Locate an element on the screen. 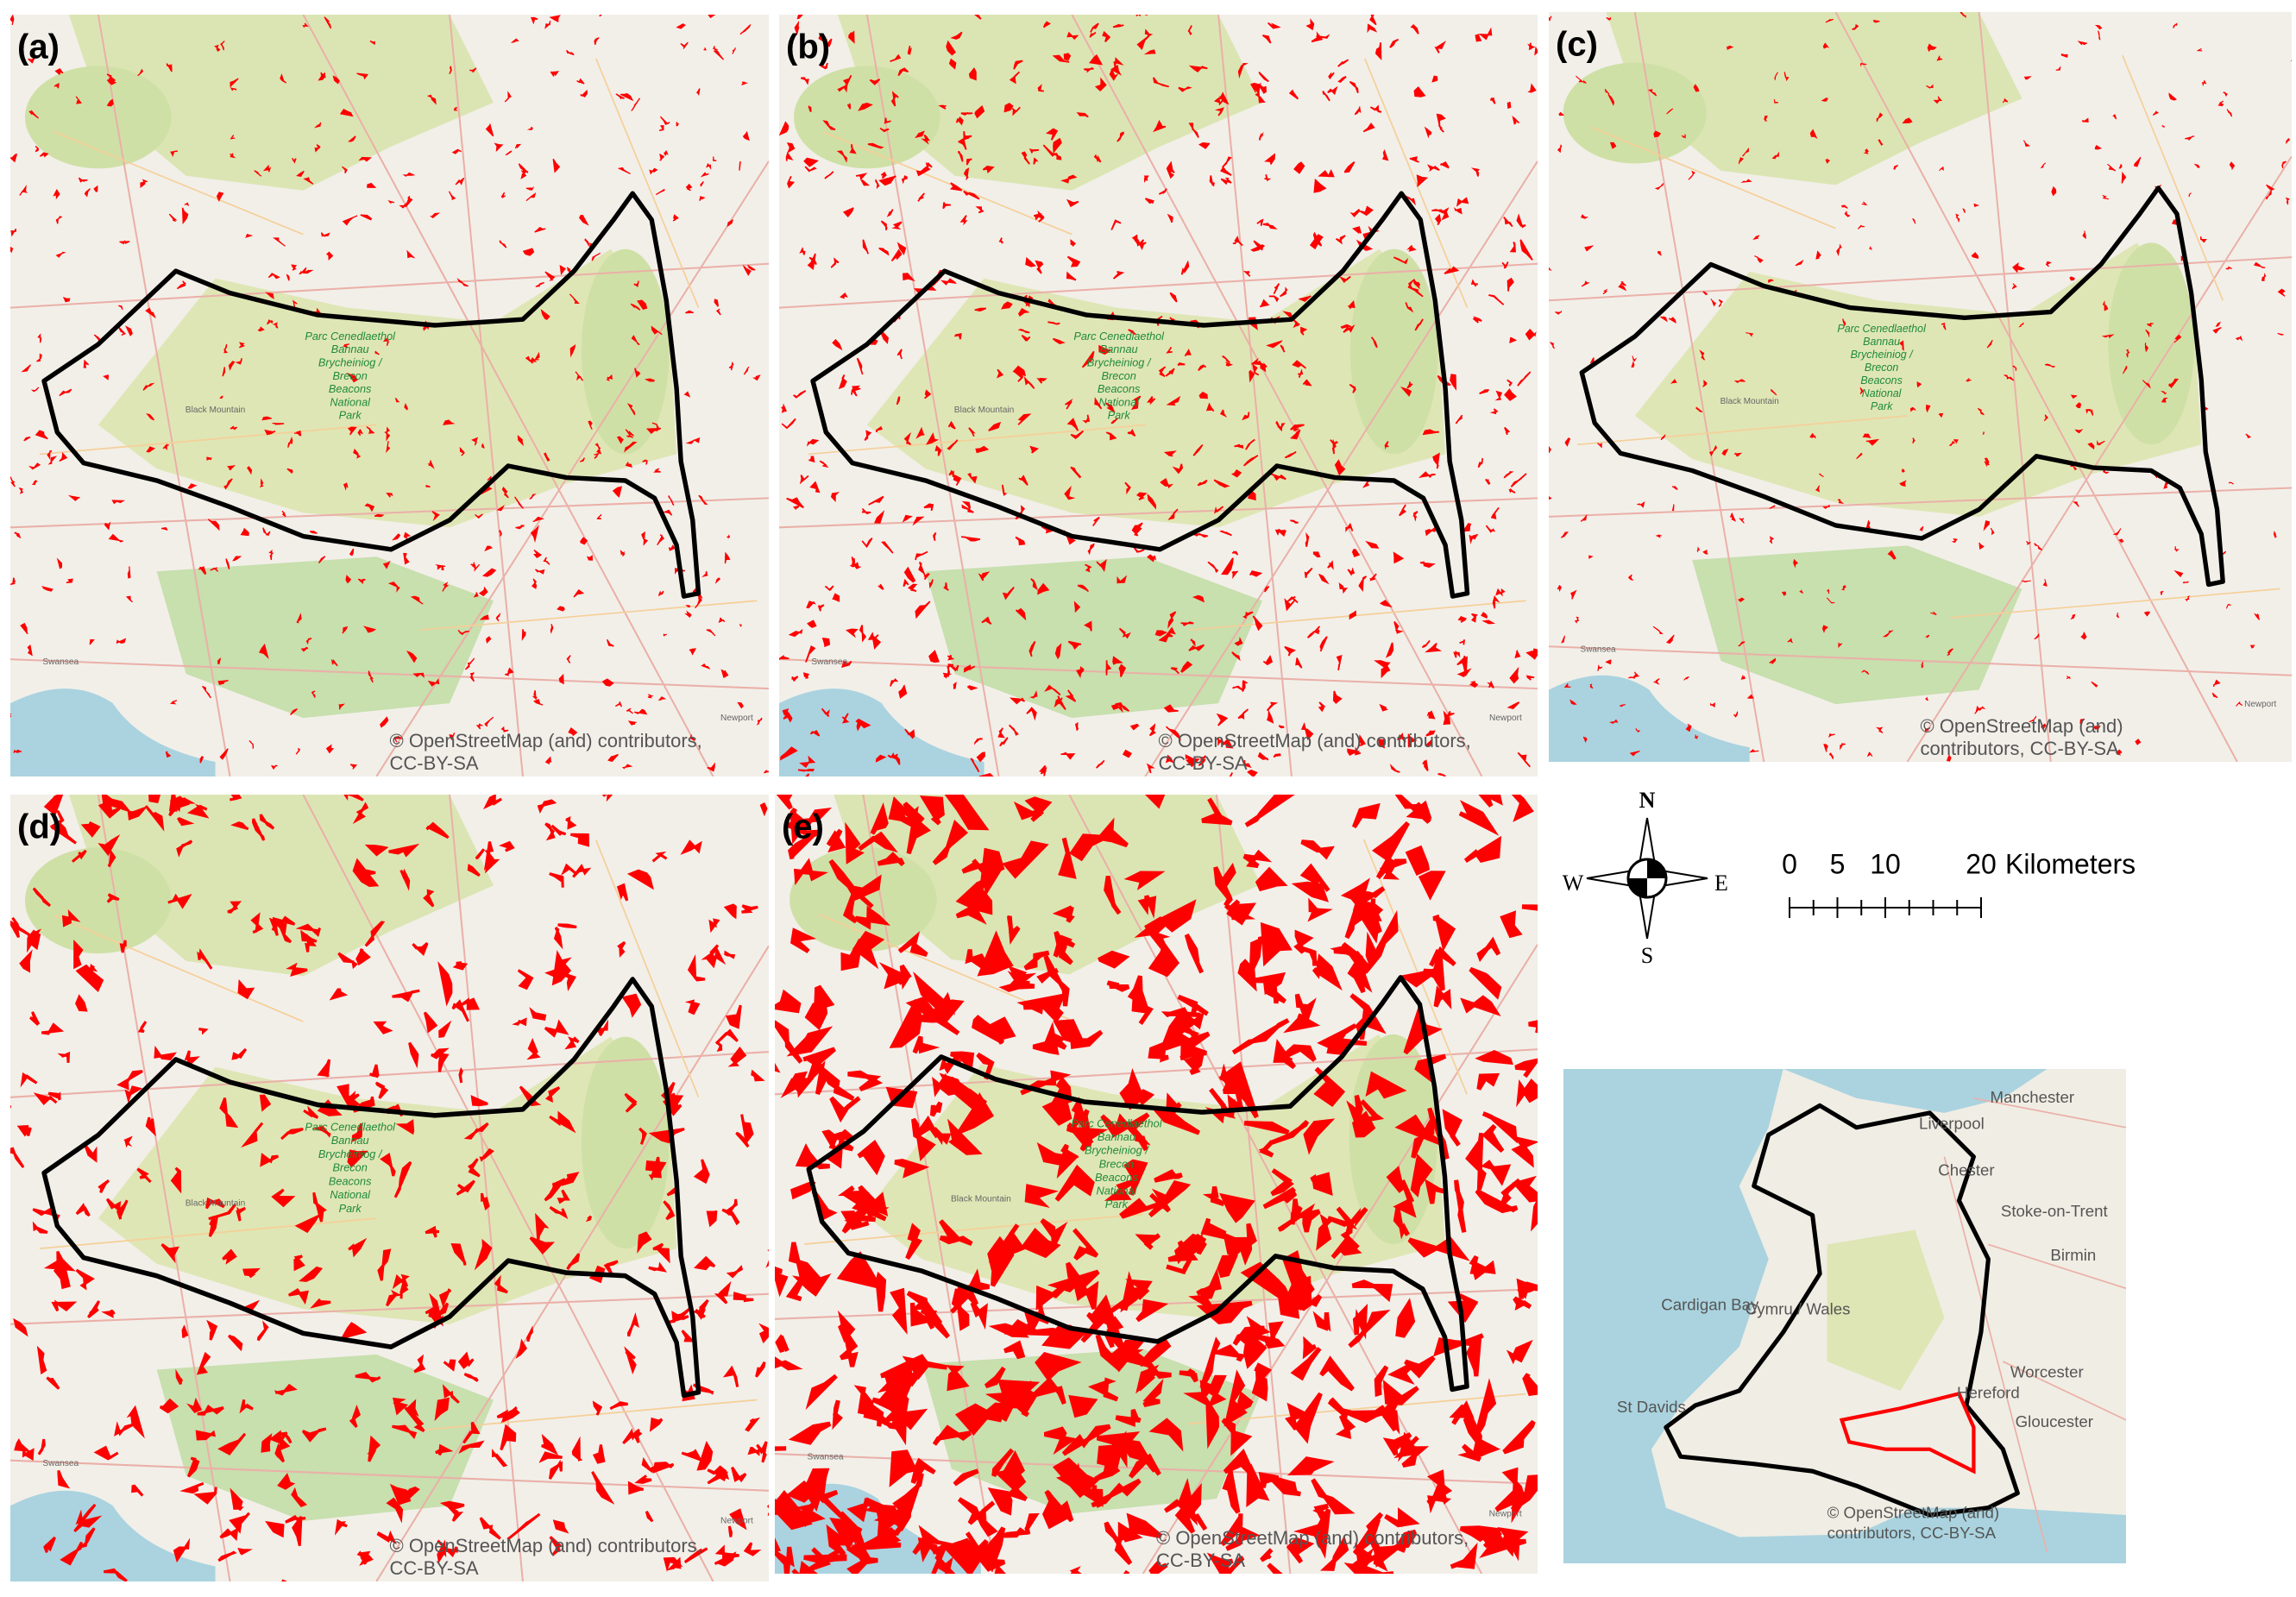 The height and width of the screenshot is (1597, 2296). attribution: CC-BY-SA is located at coordinates (434, 763).